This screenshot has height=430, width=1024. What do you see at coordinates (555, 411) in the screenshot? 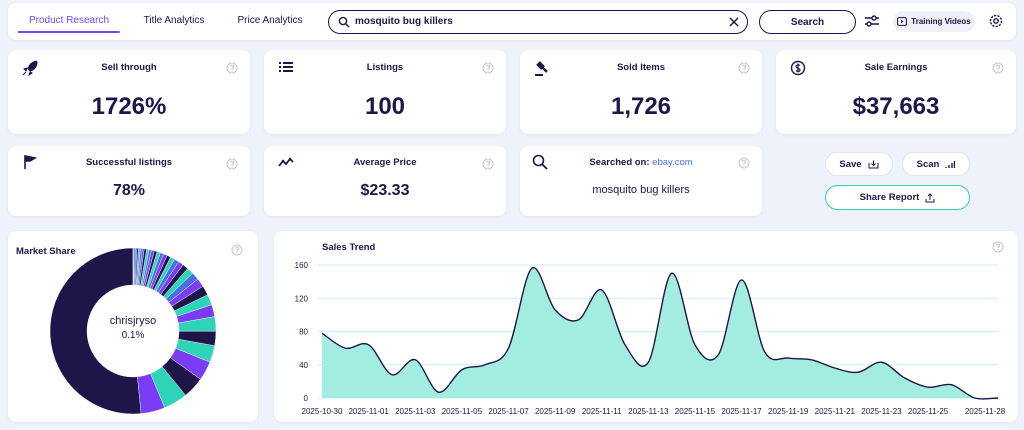
I see `x-tick-label: 2025-11-09` at bounding box center [555, 411].